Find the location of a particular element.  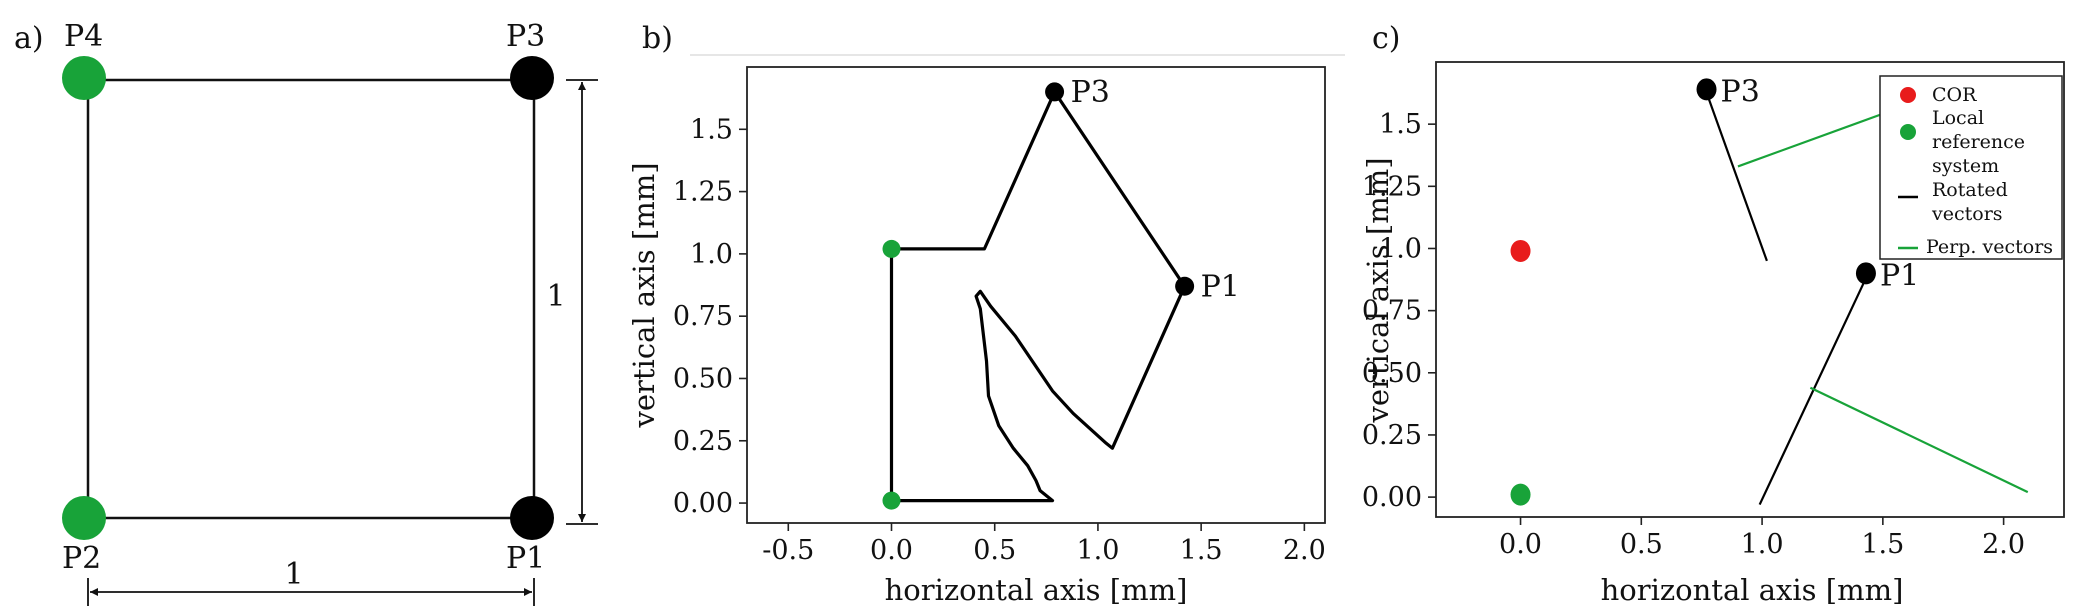

legend-local-ref-marker is located at coordinates (1908, 132).